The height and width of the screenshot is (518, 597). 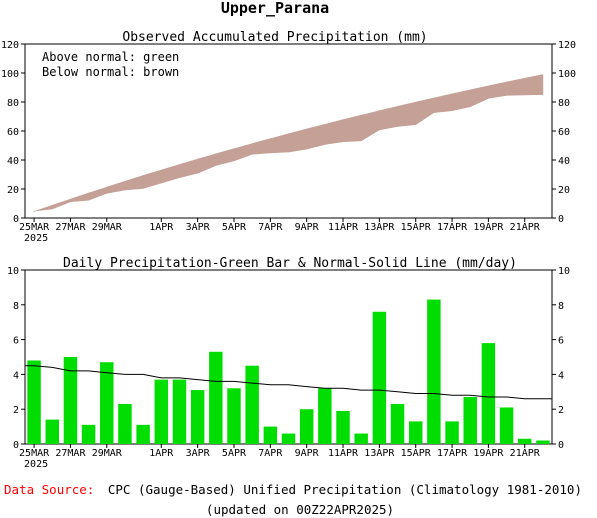 I want to click on bottom-xtick-label: 25MAR, so click(x=34, y=453).